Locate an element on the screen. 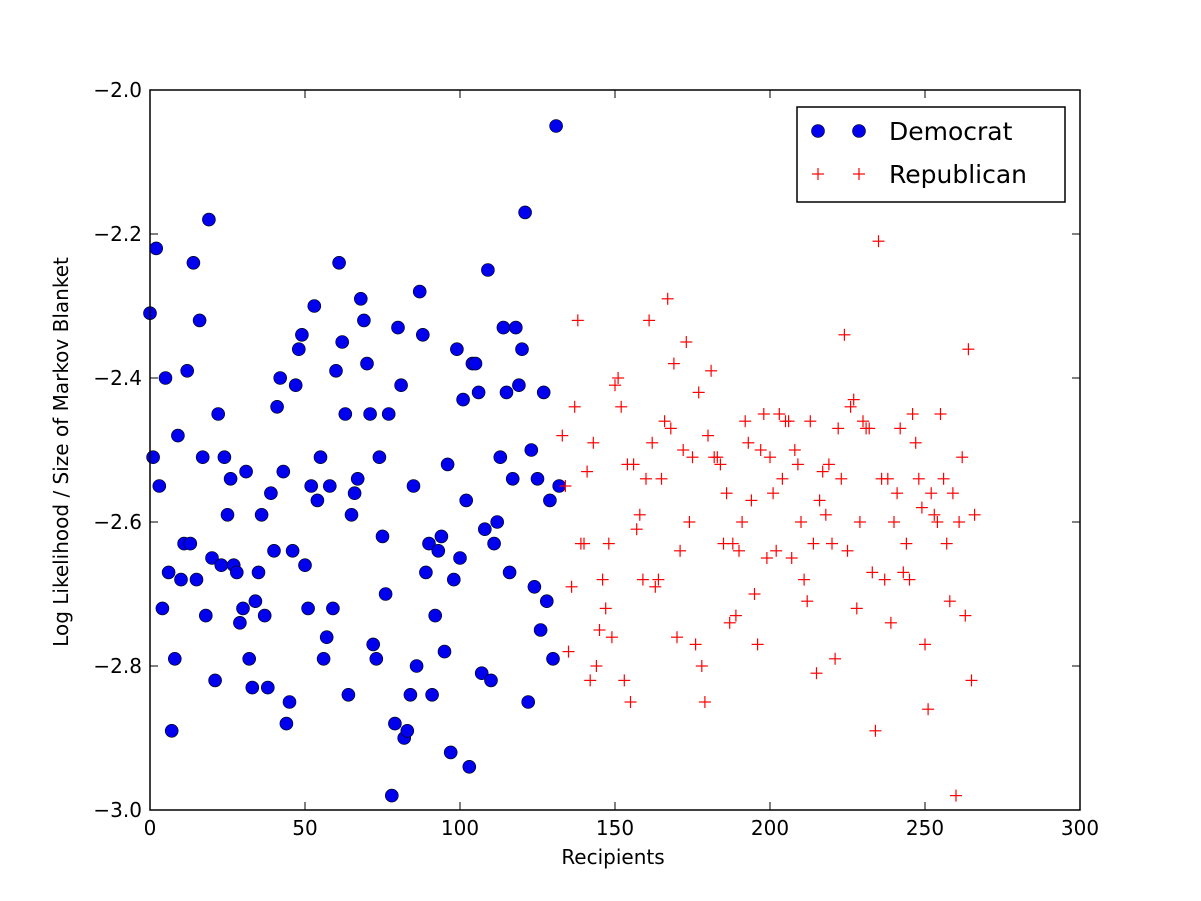 The height and width of the screenshot is (901, 1201). y-tick-label: −2.2 is located at coordinates (117, 234).